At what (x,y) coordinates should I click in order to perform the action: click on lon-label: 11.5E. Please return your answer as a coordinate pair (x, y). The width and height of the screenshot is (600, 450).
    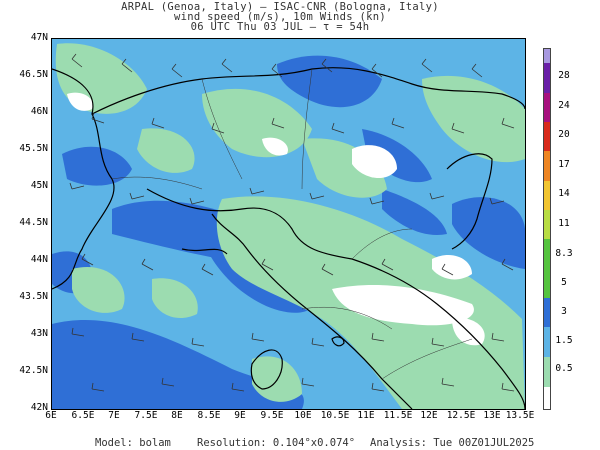
    Looking at the image, I should click on (398, 415).